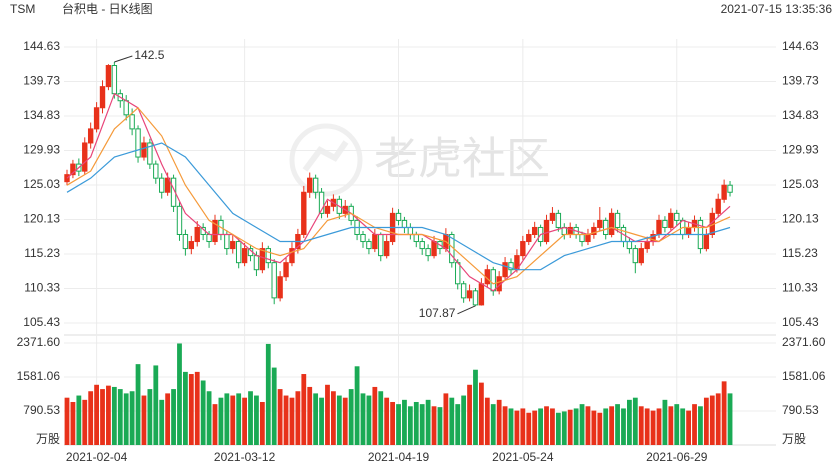  What do you see at coordinates (800, 150) in the screenshot?
I see `y-tick-label-right: 129.93` at bounding box center [800, 150].